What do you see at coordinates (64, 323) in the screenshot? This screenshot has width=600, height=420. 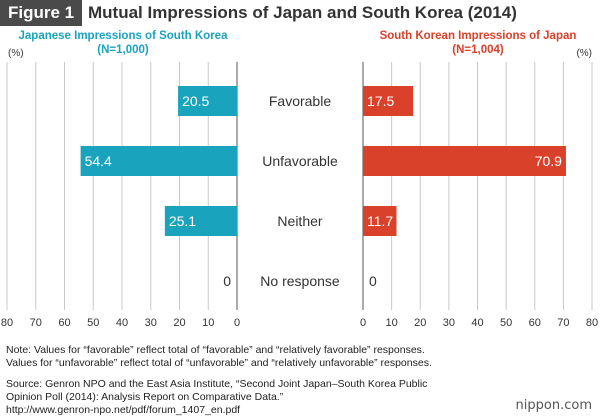 I see `left-tick-label: 60` at bounding box center [64, 323].